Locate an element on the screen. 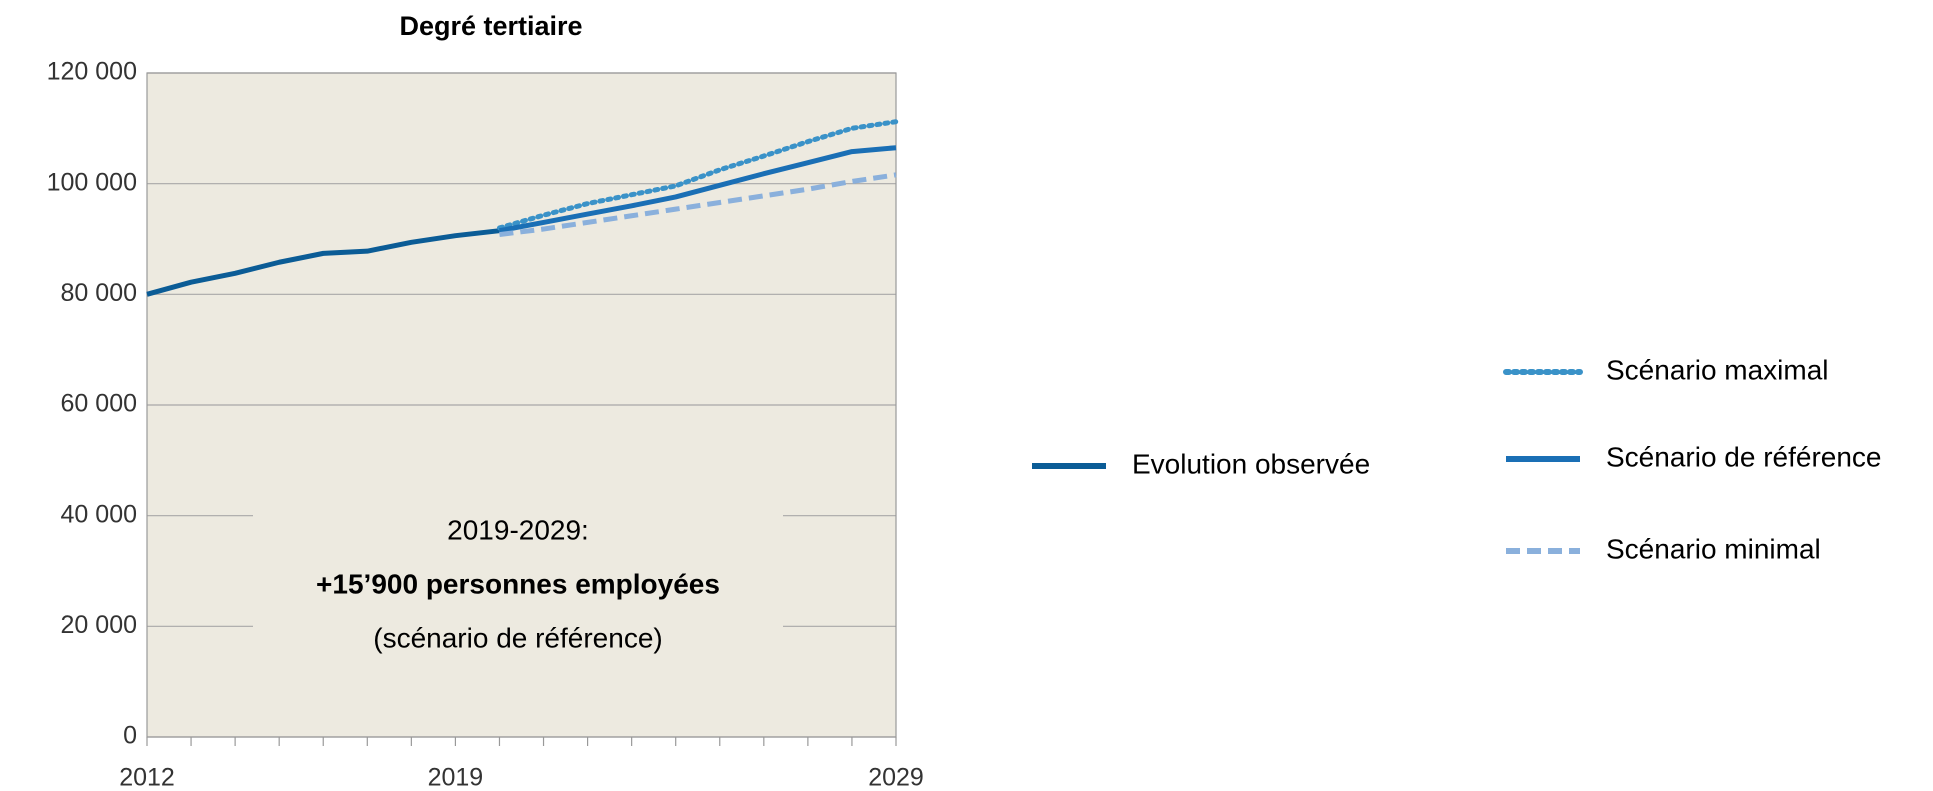 Image resolution: width=1933 pixels, height=791 pixels. y-tick-label: 20 000 is located at coordinates (99, 625).